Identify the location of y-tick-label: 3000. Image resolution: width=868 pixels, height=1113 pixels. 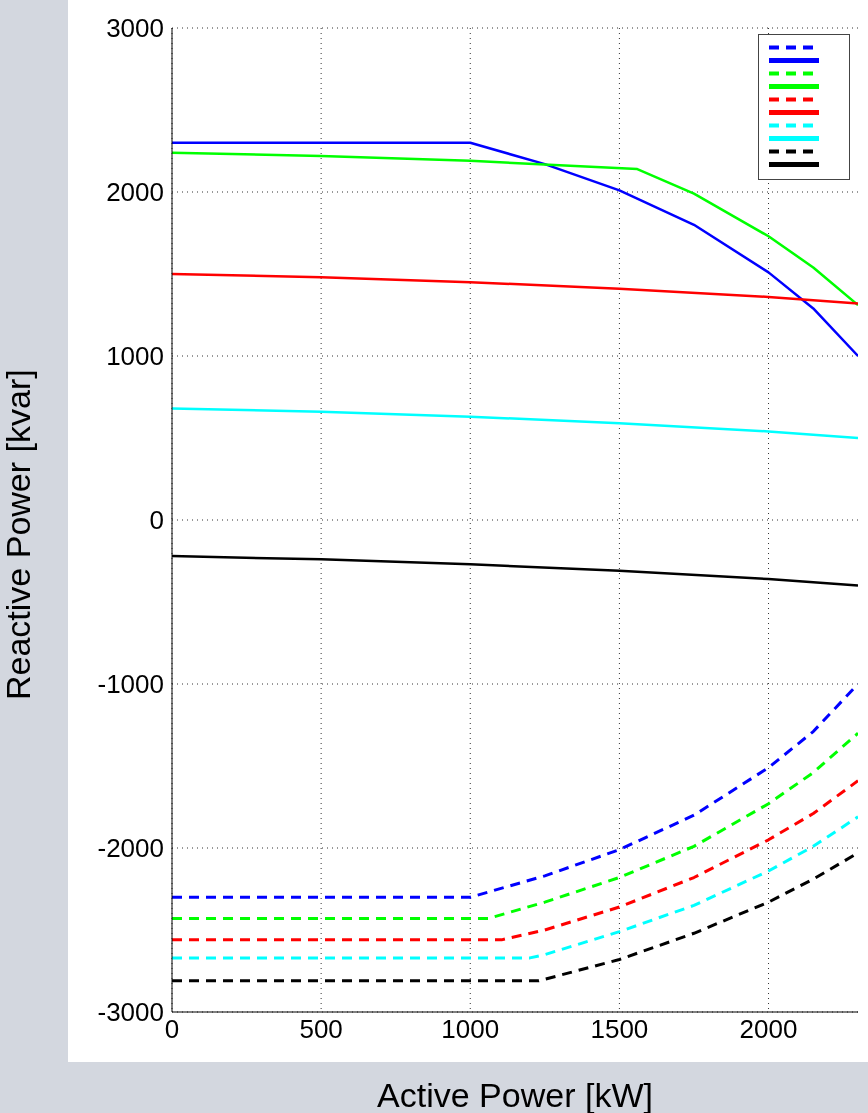
(135, 28).